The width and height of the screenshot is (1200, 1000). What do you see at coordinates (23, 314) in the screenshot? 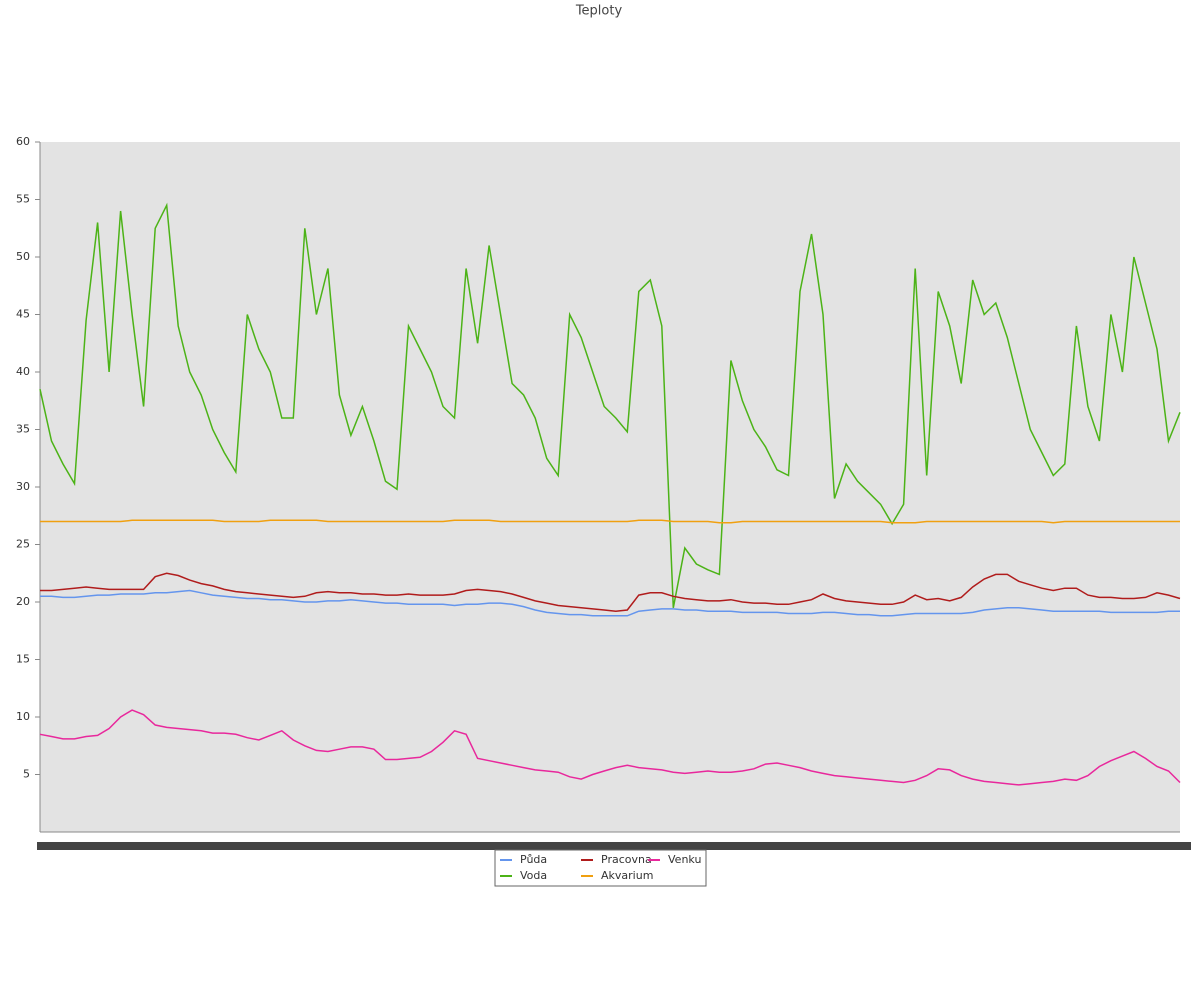
I see `y-tick-label: 45` at bounding box center [23, 314].